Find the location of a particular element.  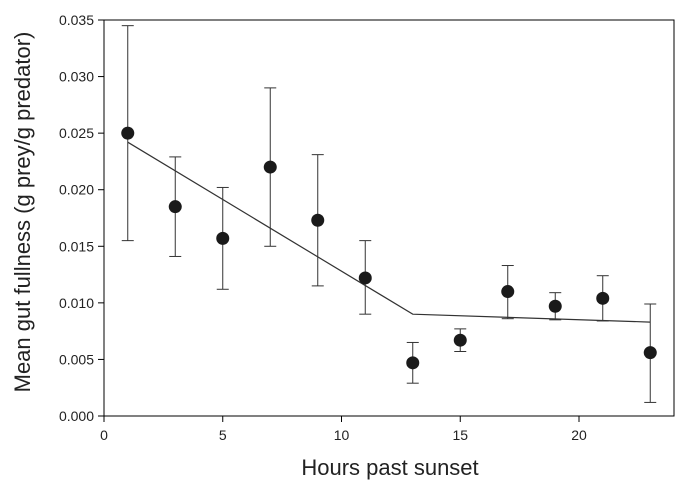

y-tick-label: 0.025 is located at coordinates (76, 133).